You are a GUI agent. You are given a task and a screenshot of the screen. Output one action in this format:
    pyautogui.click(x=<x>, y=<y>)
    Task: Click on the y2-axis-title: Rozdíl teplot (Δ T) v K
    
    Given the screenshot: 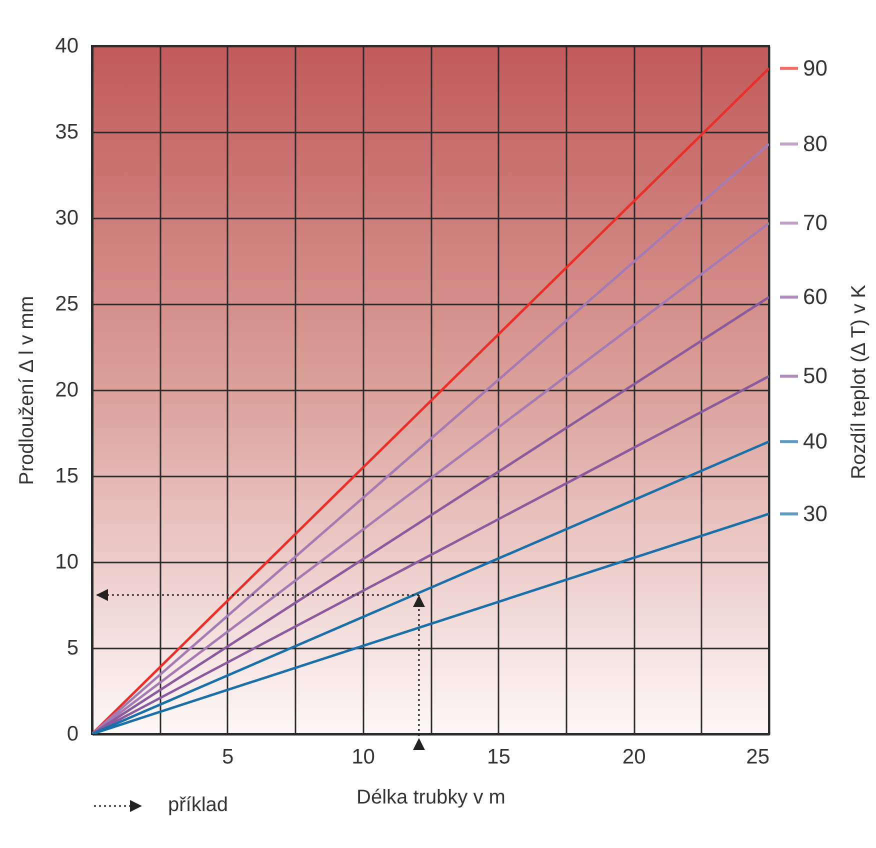 What is the action you would take?
    pyautogui.click(x=859, y=382)
    